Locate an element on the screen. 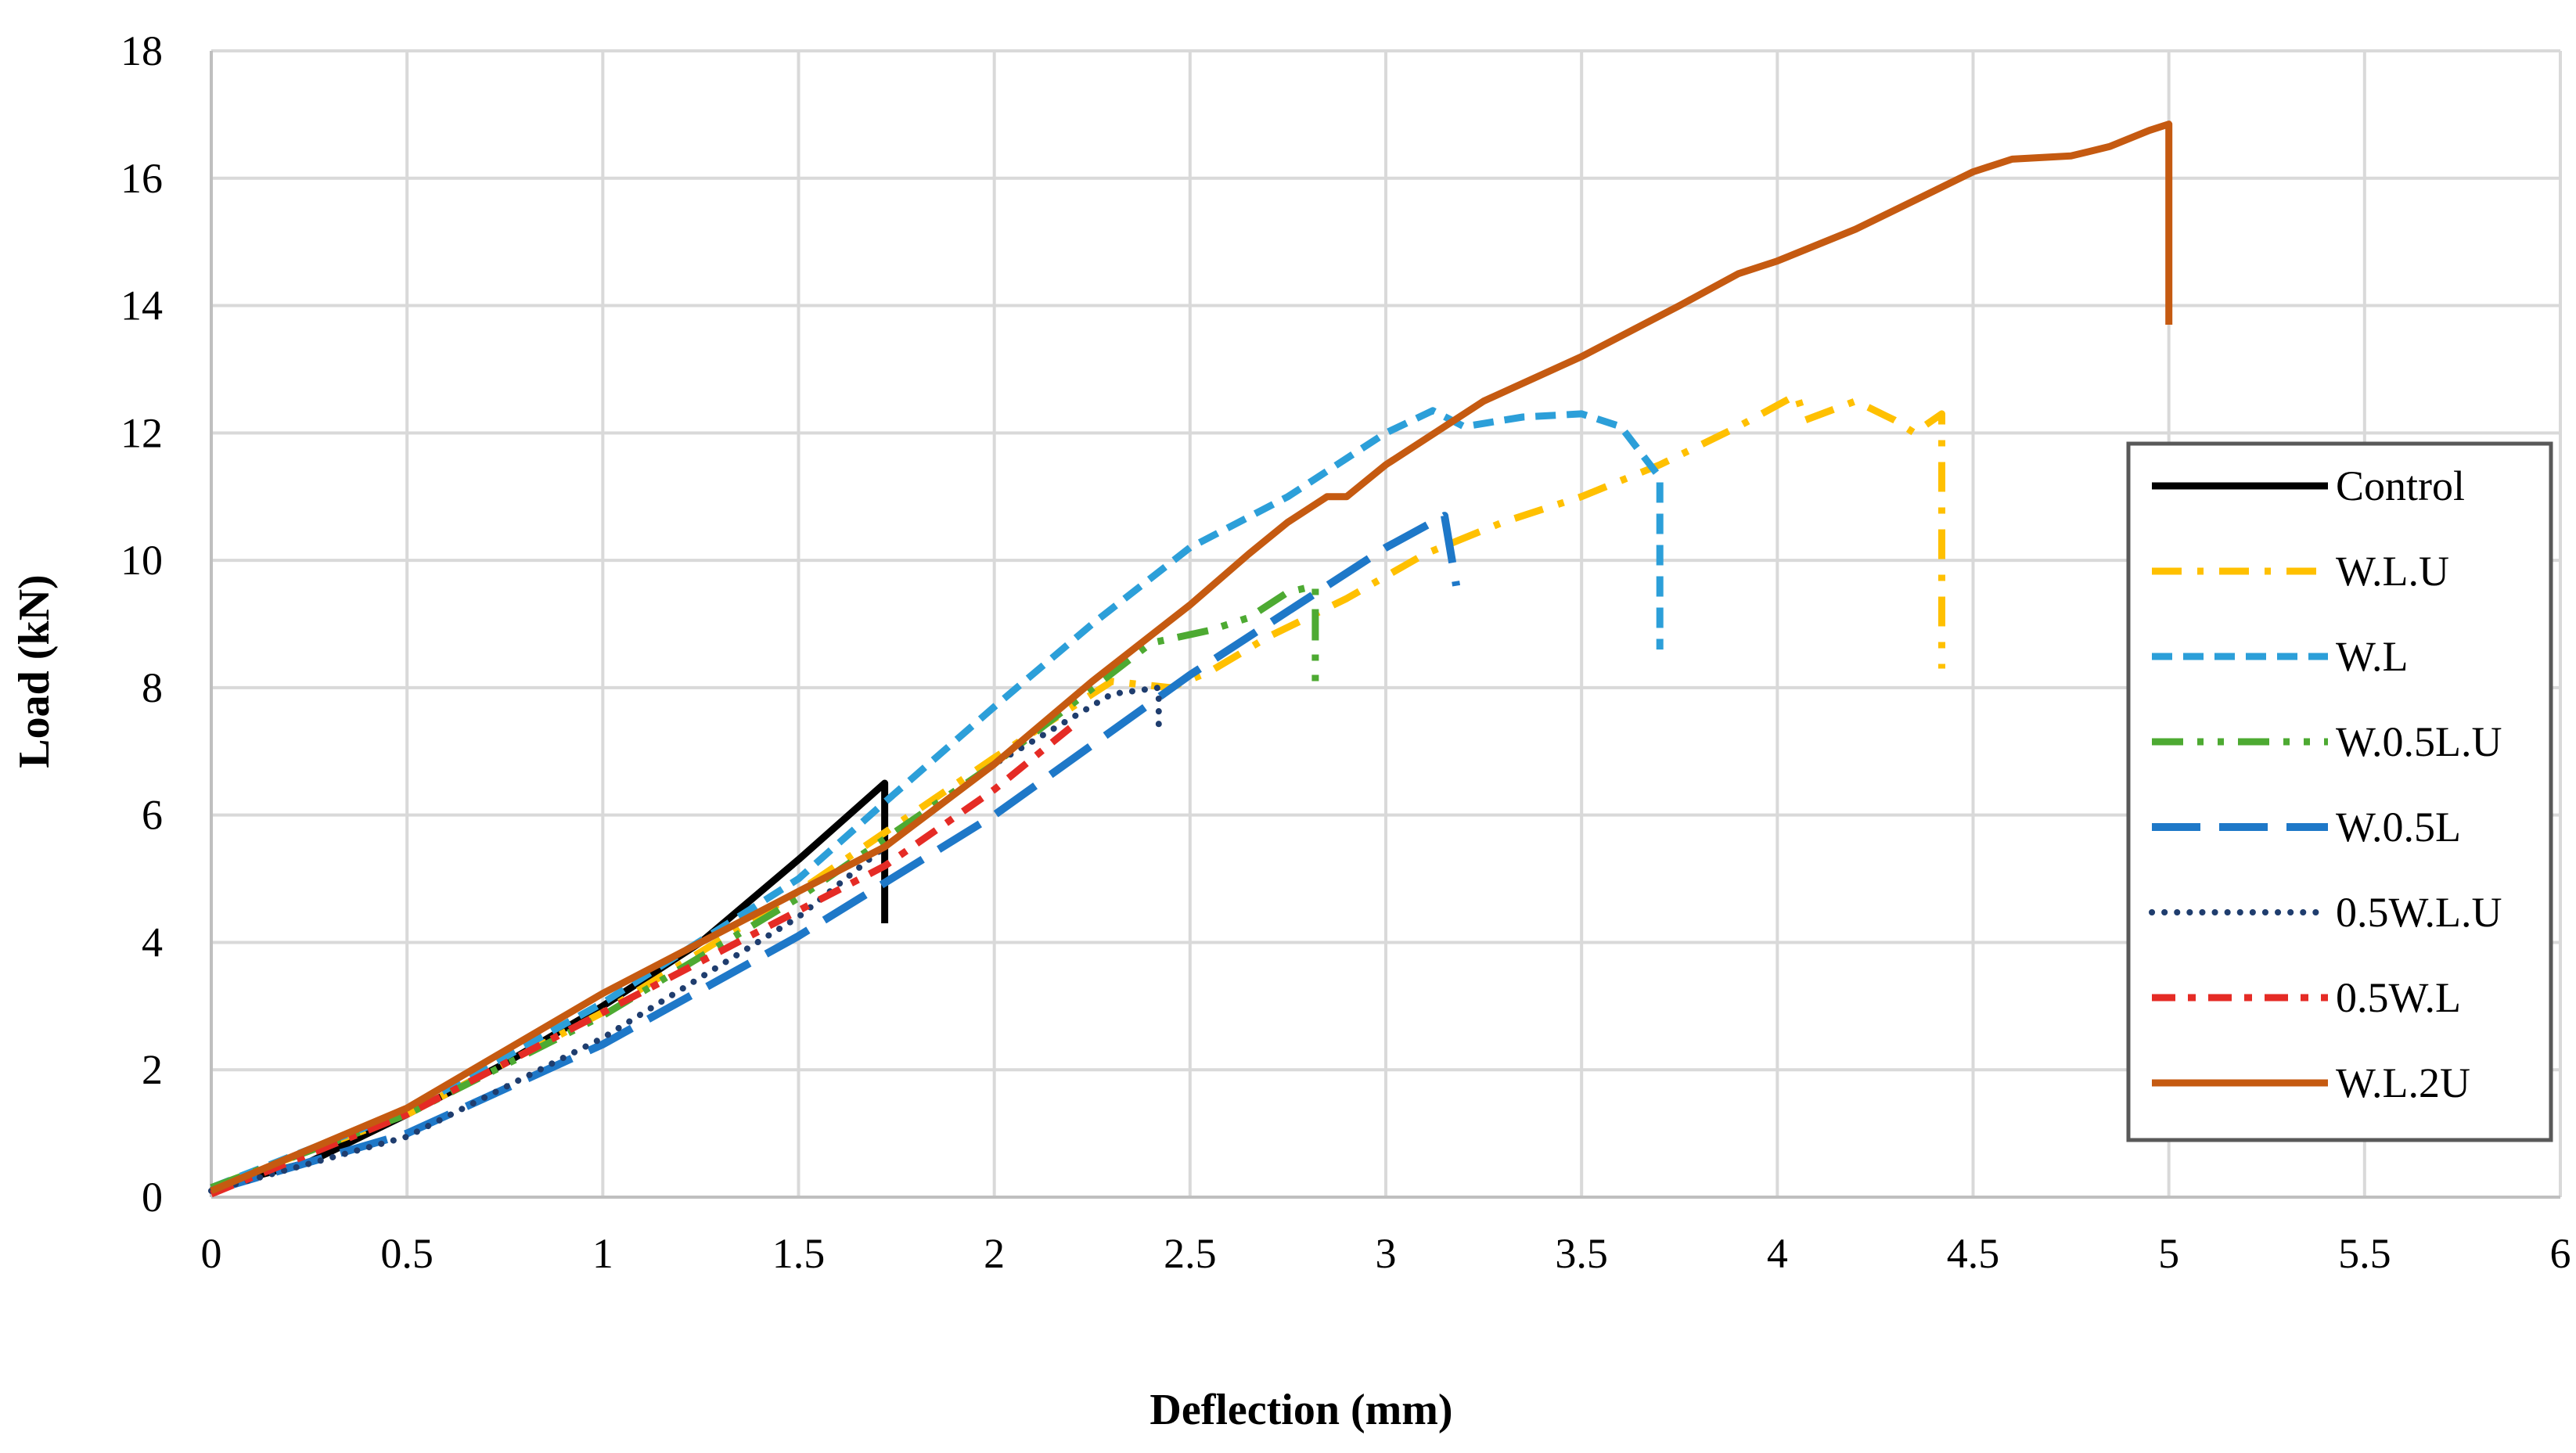  legend-label-0-5w-l: 0.5W.L is located at coordinates (2398, 997).